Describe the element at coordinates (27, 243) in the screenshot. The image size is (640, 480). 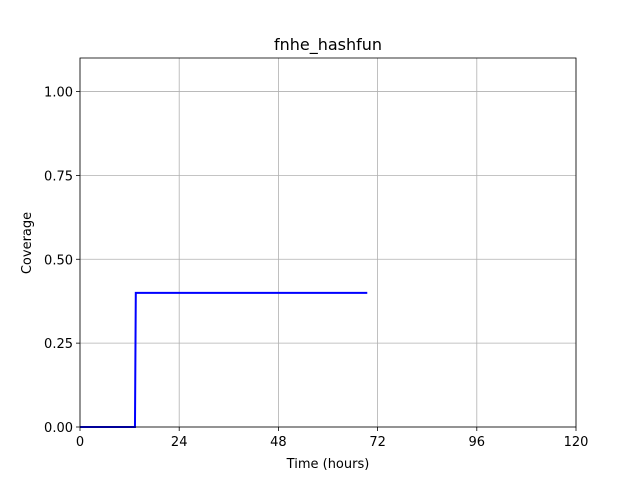
I see `y-axis-label: Coverage` at that location.